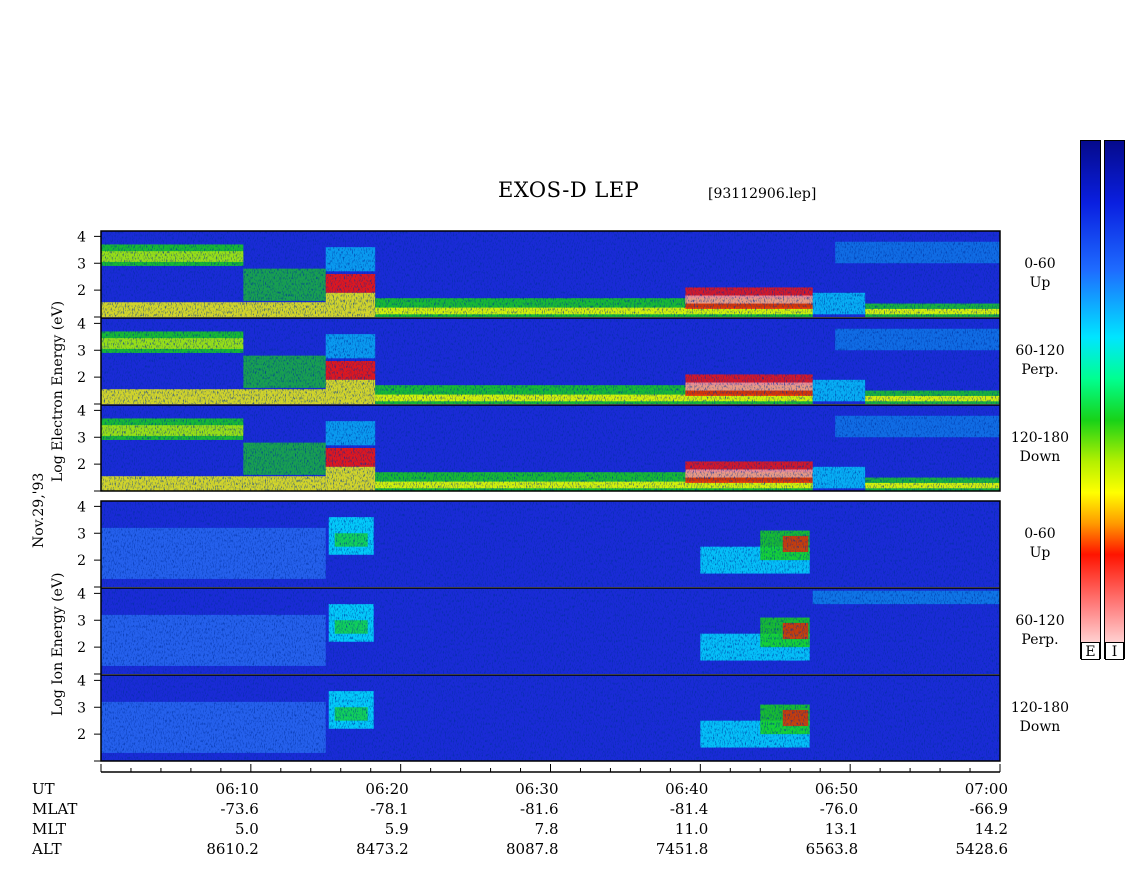 Image resolution: width=1130 pixels, height=875 pixels. What do you see at coordinates (1040, 718) in the screenshot?
I see `panel-label-6: 120-180 Down` at bounding box center [1040, 718].